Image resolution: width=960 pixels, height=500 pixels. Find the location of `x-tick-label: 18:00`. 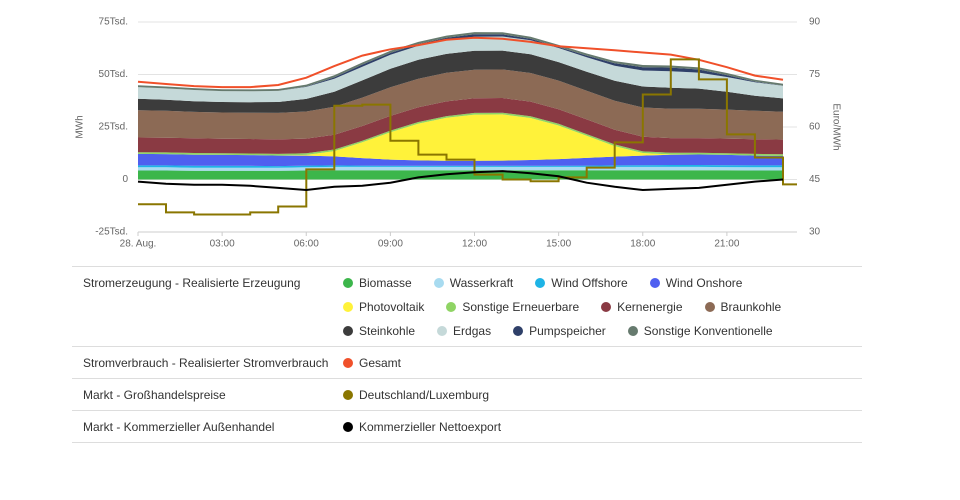

x-tick-label: 18:00 is located at coordinates (642, 244).